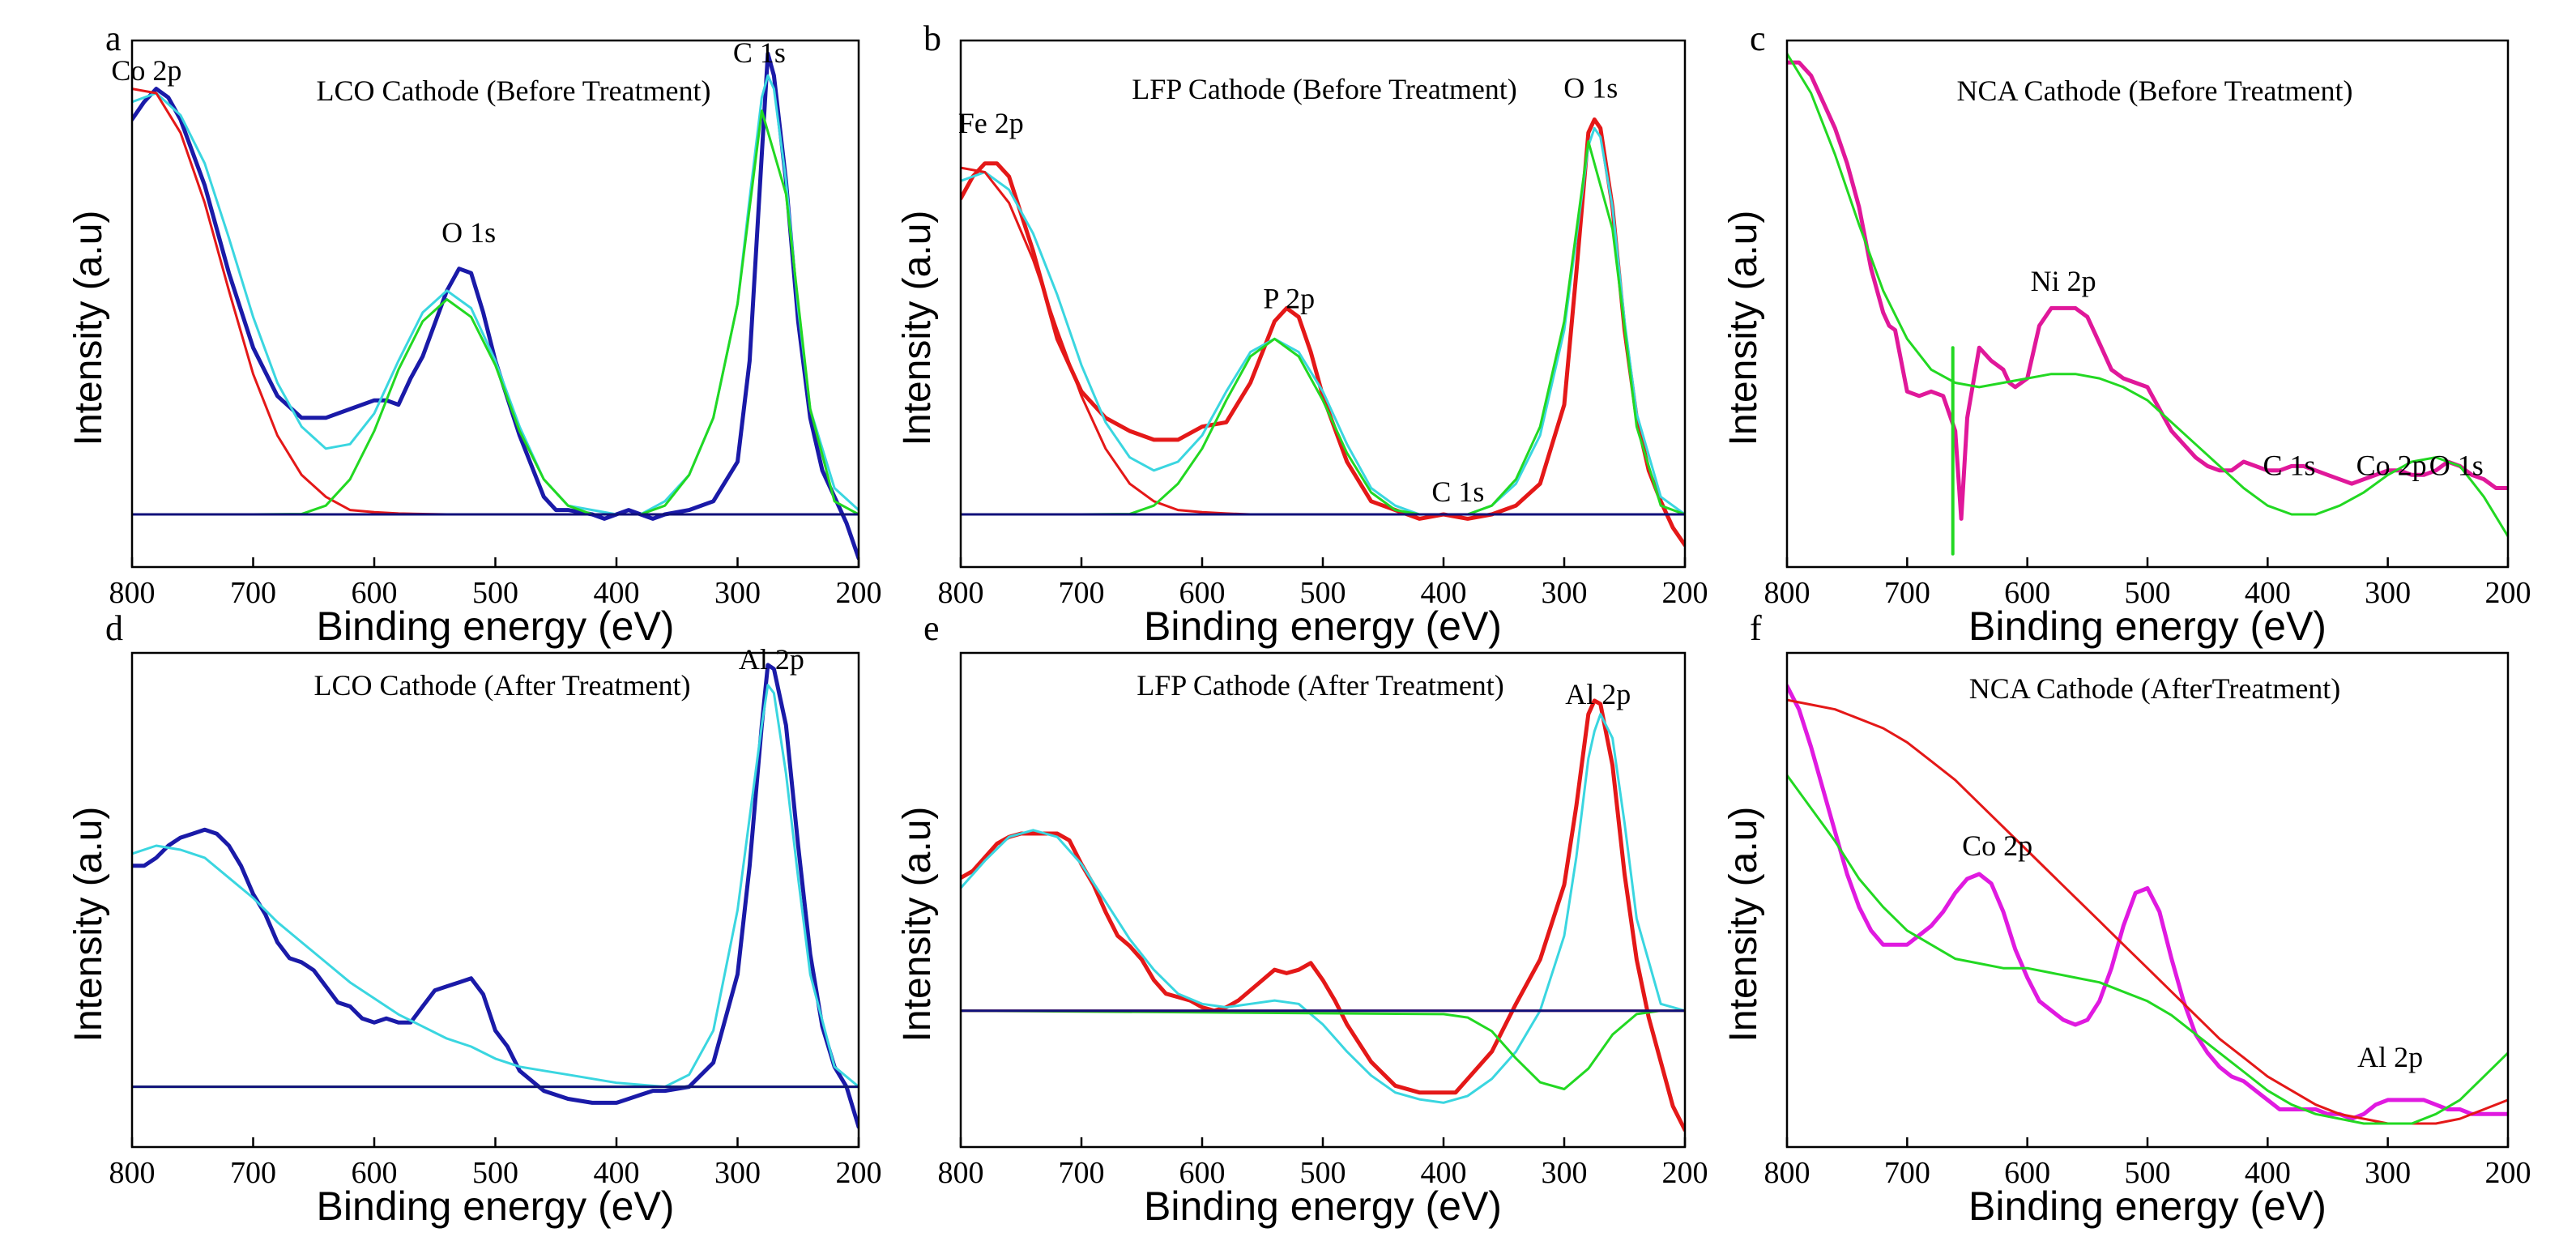 The width and height of the screenshot is (2576, 1241). What do you see at coordinates (2155, 688) in the screenshot?
I see `panel-title: NCA Cathode (AfterTreatment)` at bounding box center [2155, 688].